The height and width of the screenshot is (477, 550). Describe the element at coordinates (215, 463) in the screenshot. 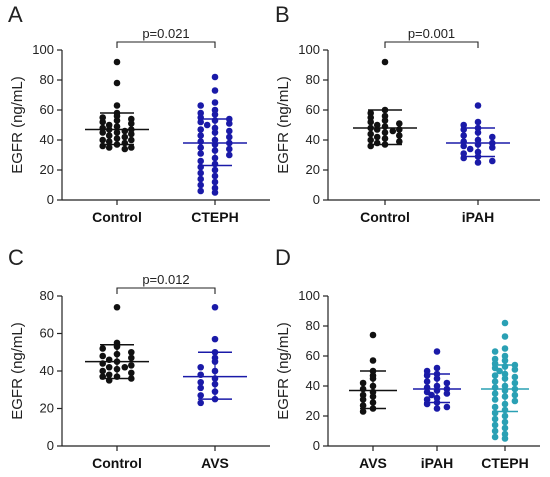

I see `category-label: AVS` at that location.